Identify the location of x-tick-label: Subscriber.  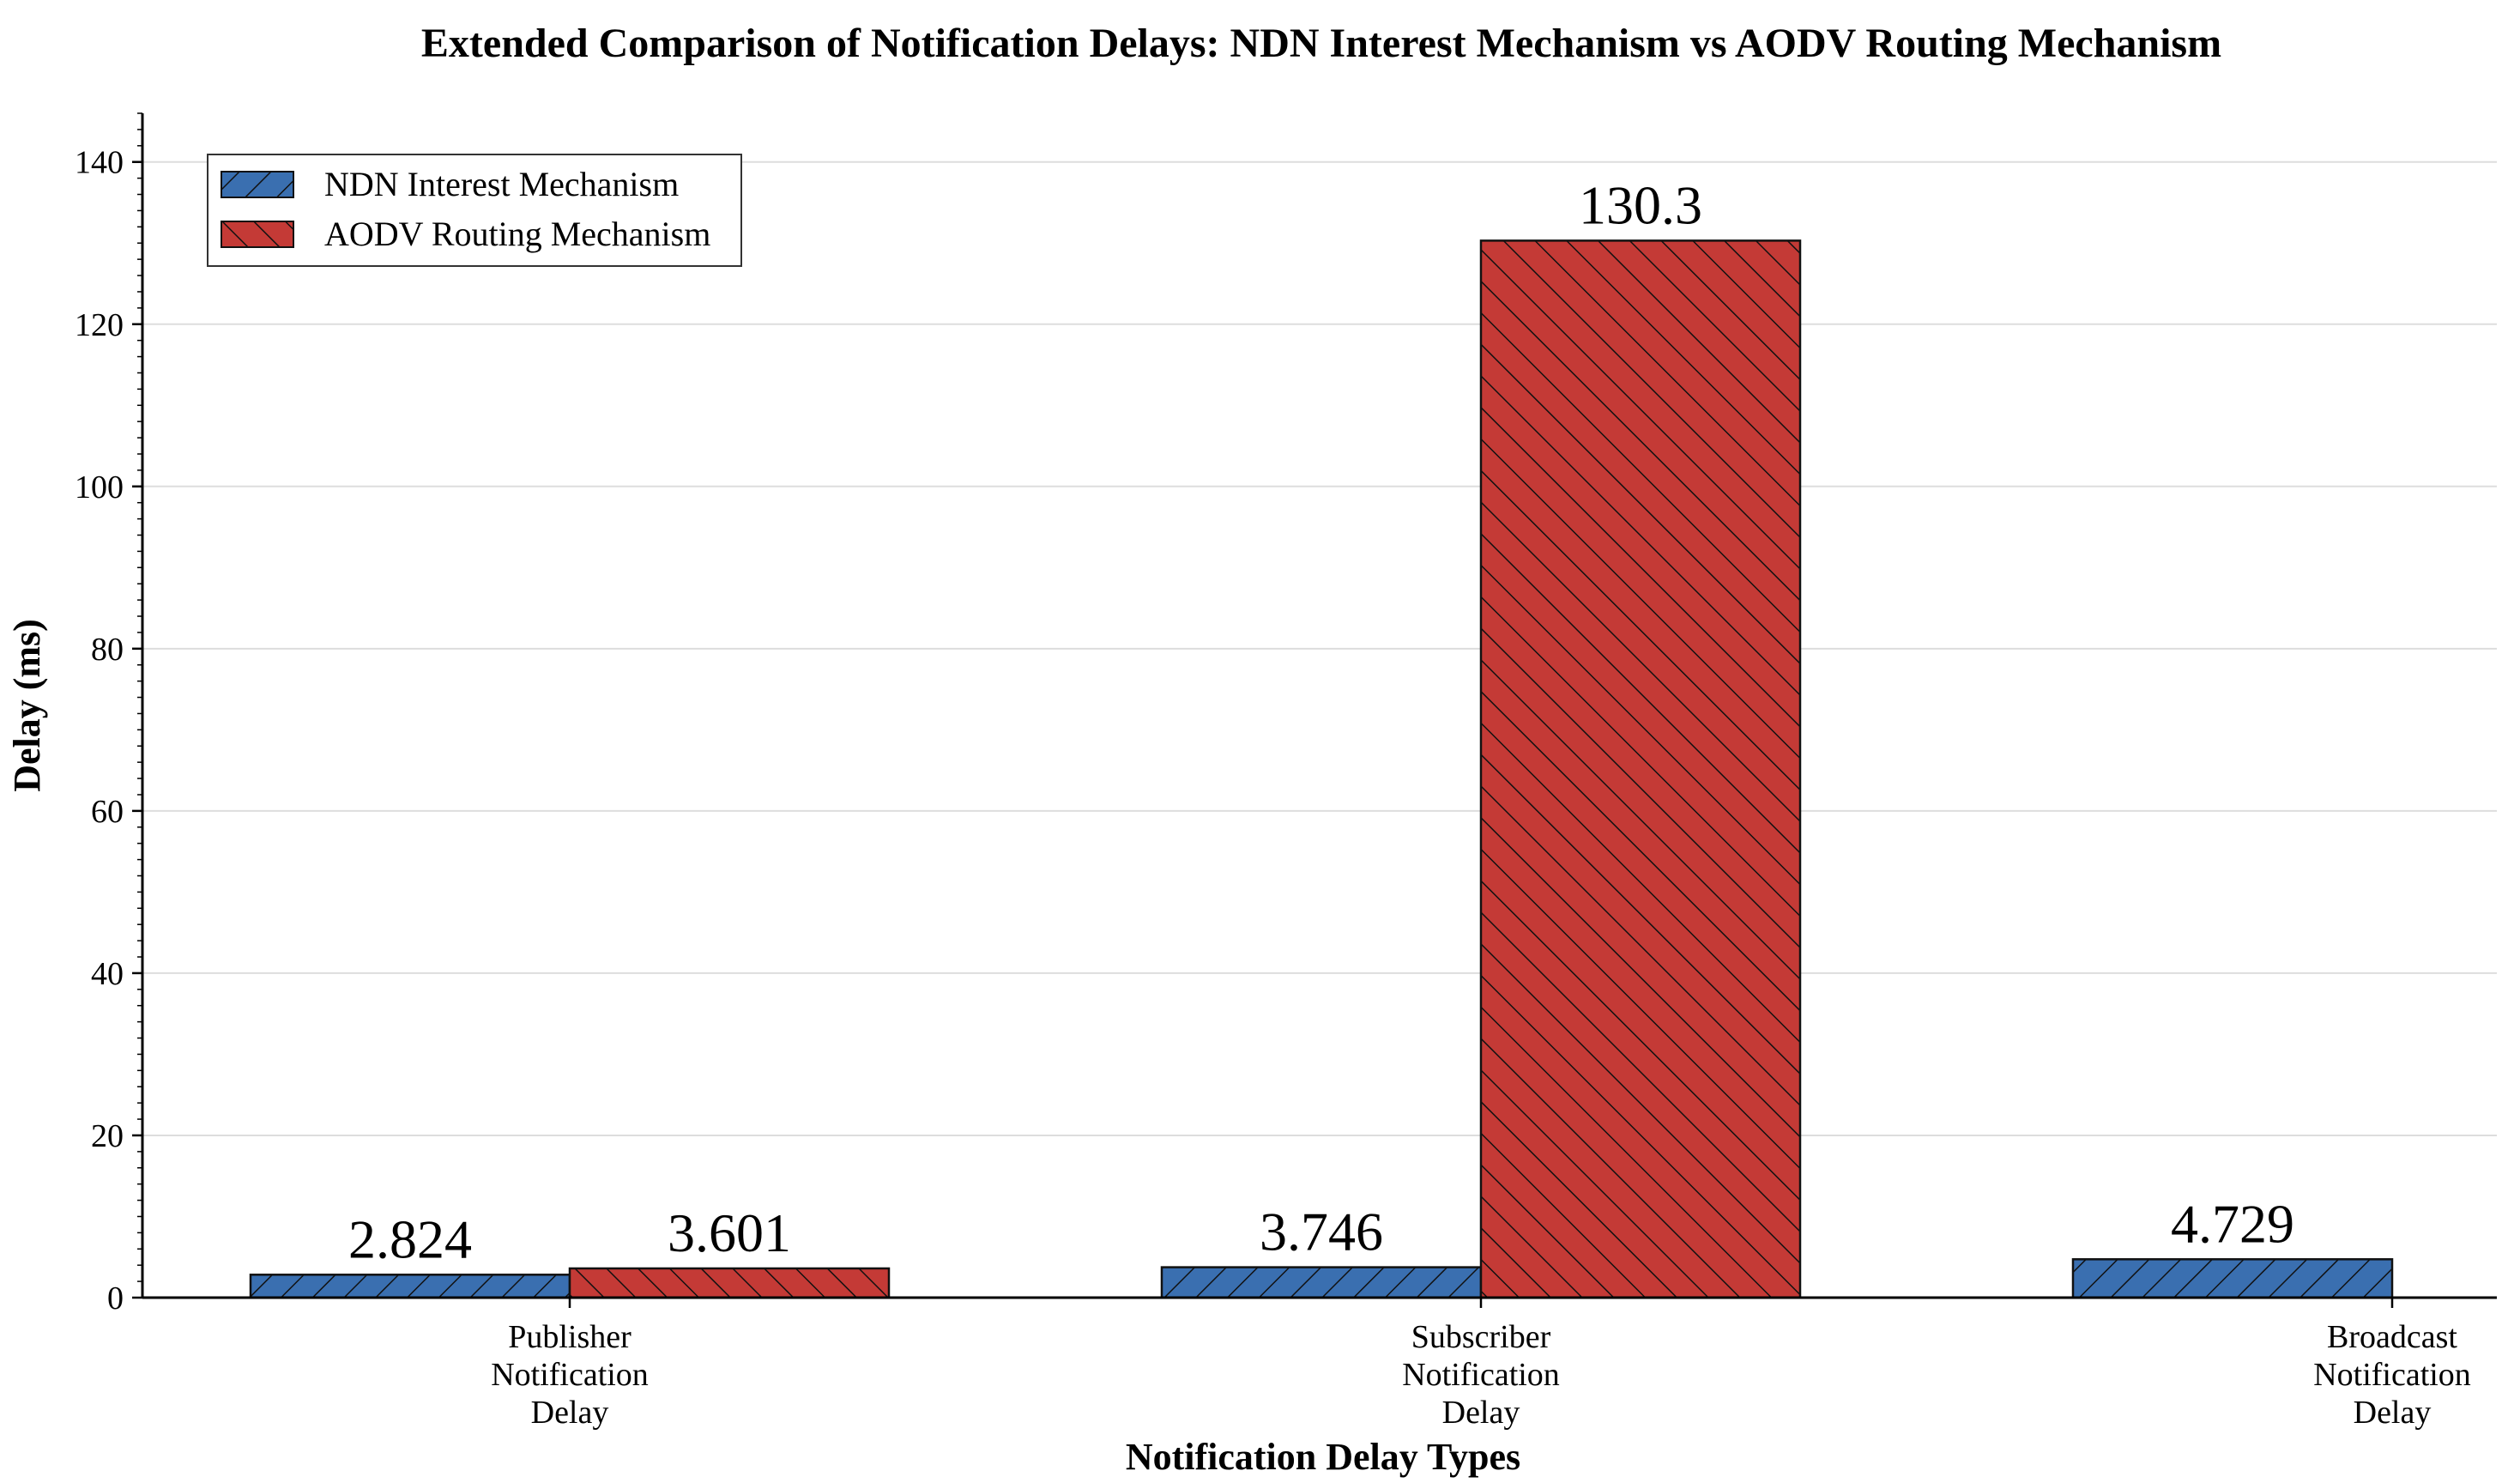
(1481, 1337).